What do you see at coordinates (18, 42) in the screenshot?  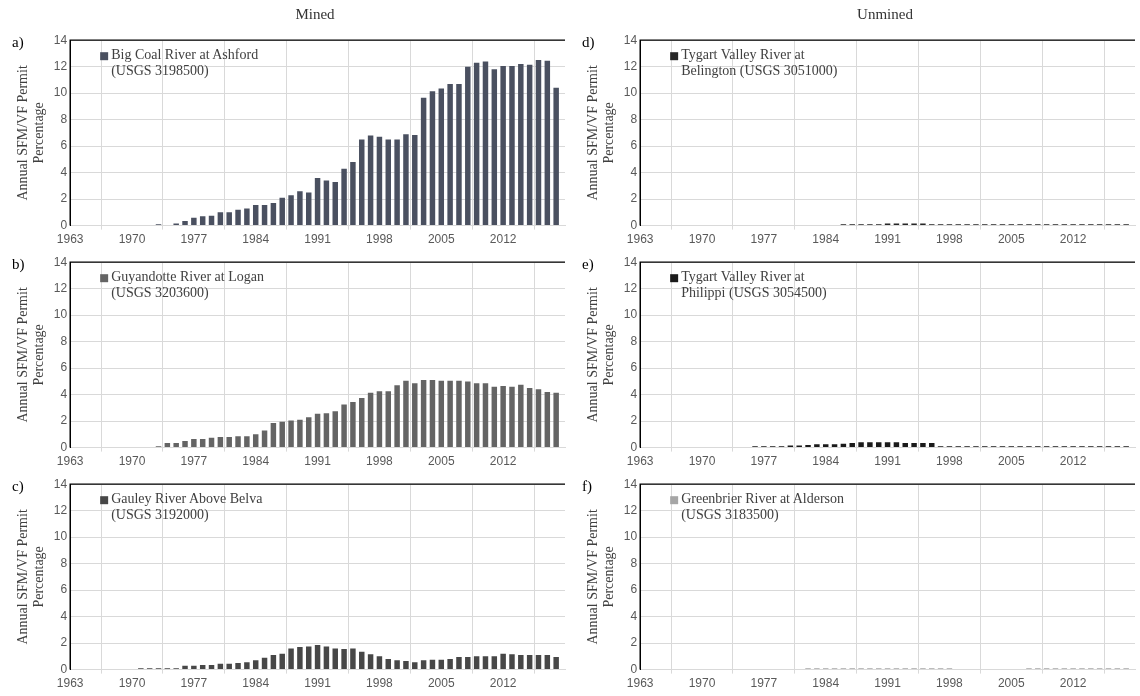 I see `text: a)` at bounding box center [18, 42].